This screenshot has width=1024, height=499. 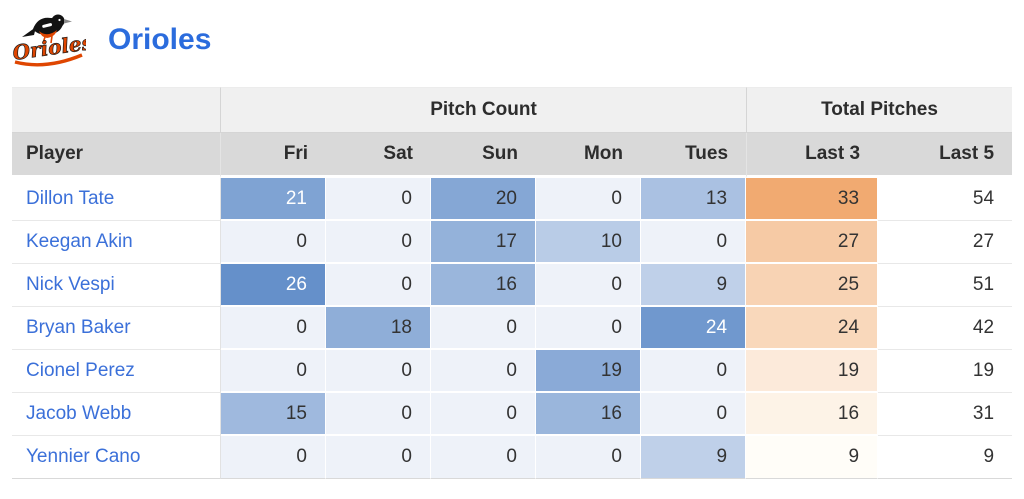 What do you see at coordinates (49, 47) in the screenshot?
I see `svg-text: Orioles` at bounding box center [49, 47].